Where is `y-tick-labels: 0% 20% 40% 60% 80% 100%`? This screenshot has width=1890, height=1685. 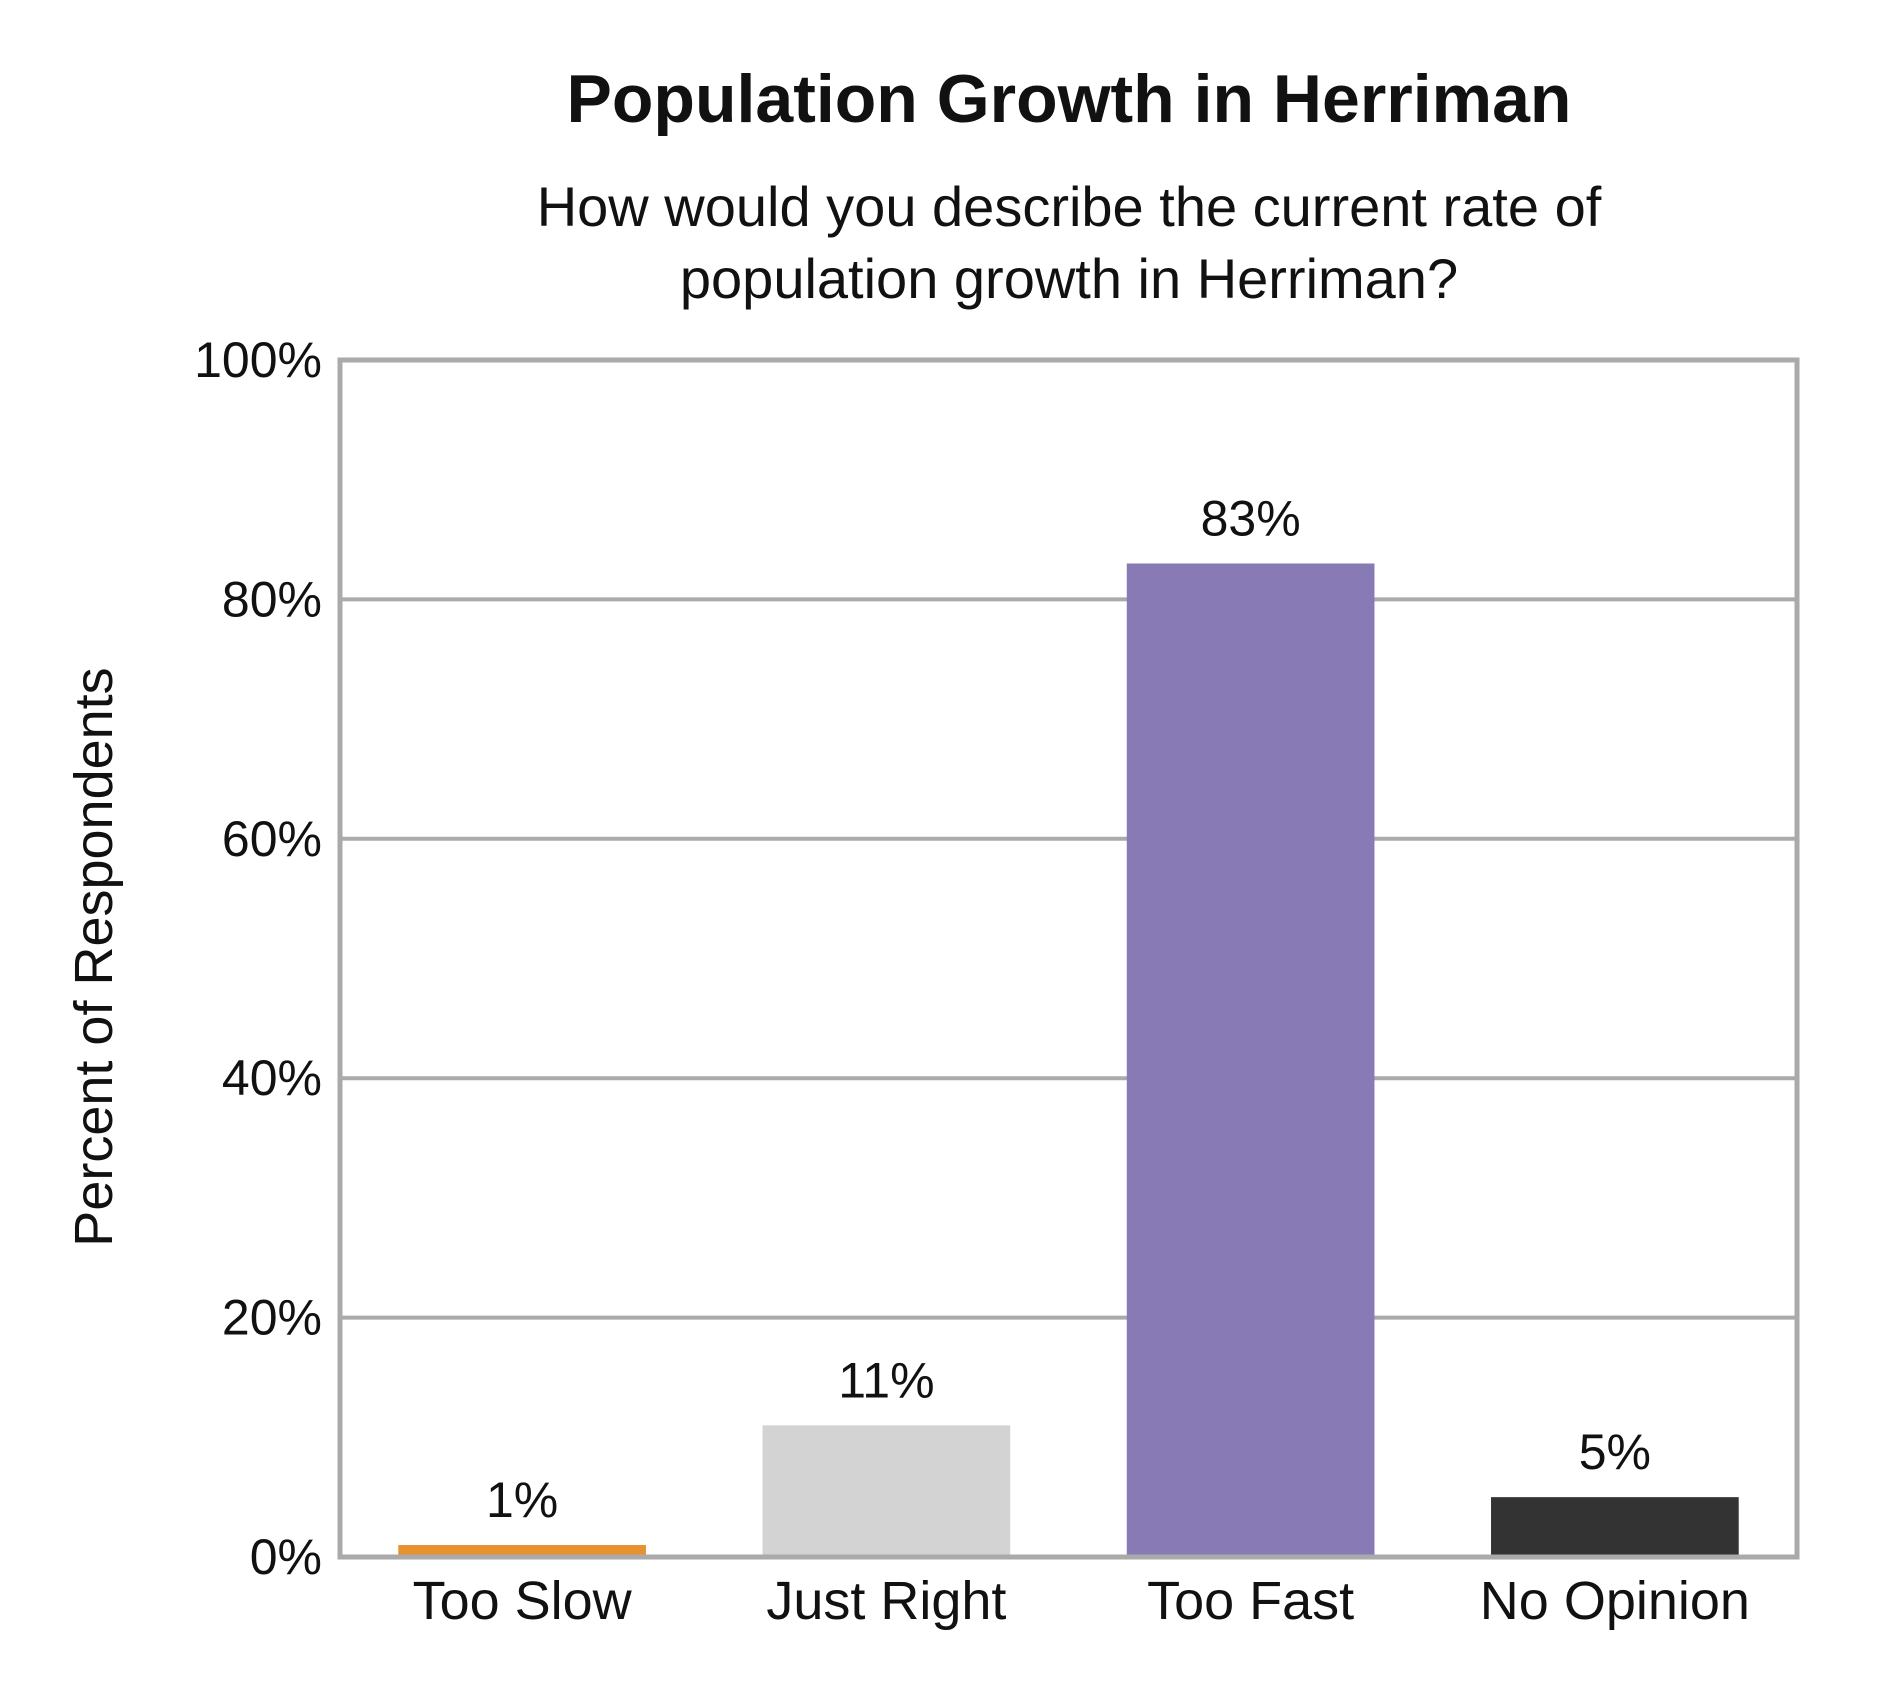
y-tick-labels: 0% 20% 40% 60% 80% 100% is located at coordinates (258, 958).